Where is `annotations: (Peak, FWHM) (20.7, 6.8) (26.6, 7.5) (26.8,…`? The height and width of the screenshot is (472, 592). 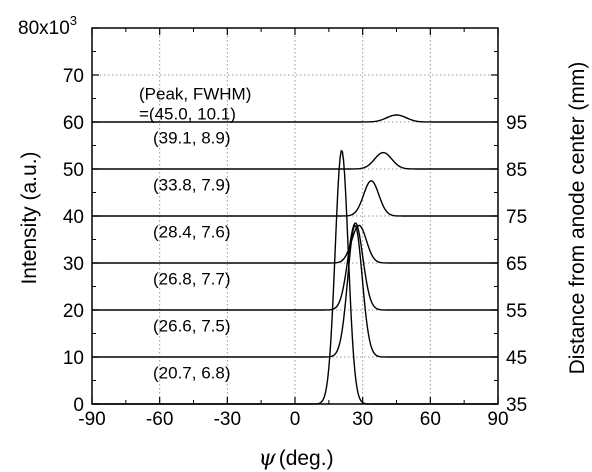 annotations: (Peak, FWHM) (20.7, 6.8) (26.6, 7.5) (26.8,… is located at coordinates (195, 234).